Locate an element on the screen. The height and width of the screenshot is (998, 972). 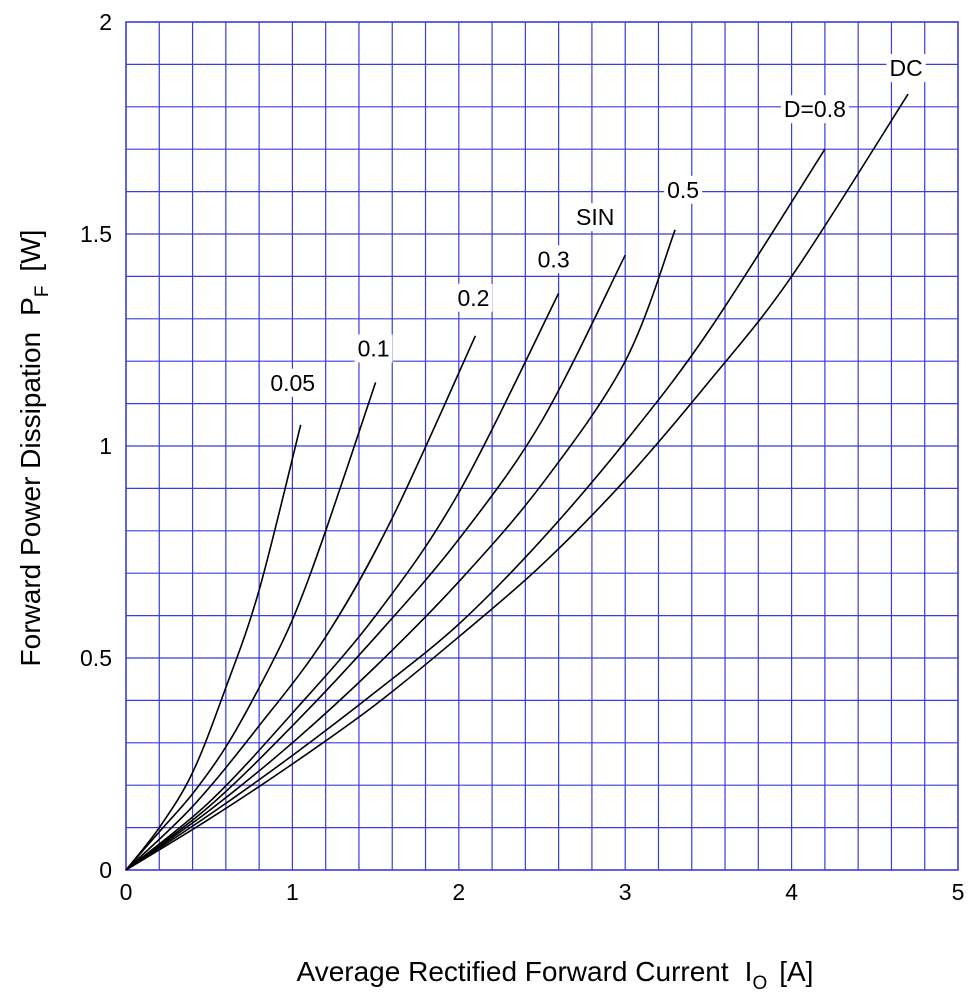
series-label-group: SIN is located at coordinates (595, 217).